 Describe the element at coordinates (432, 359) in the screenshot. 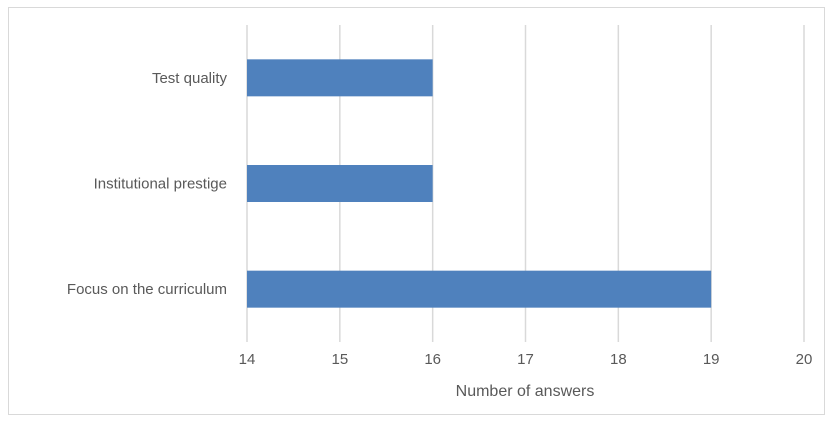

I see `x-tick-label: 16` at that location.